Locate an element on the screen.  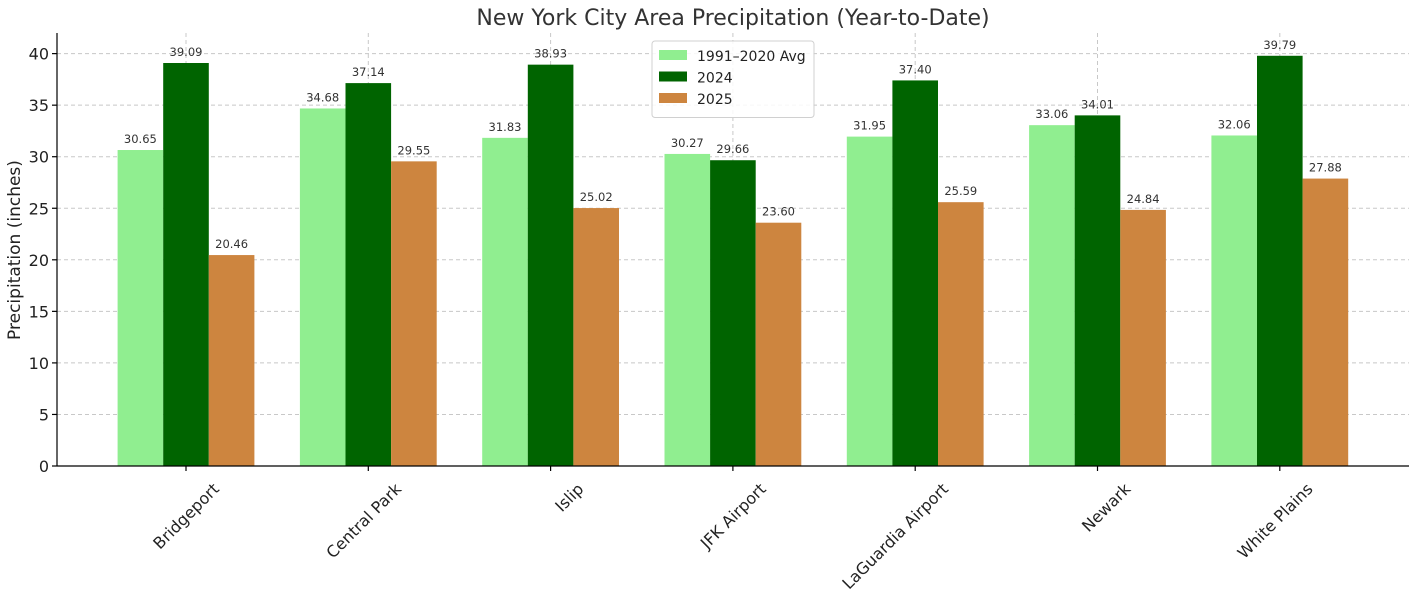
y-tick-label: 25 is located at coordinates (39, 208).